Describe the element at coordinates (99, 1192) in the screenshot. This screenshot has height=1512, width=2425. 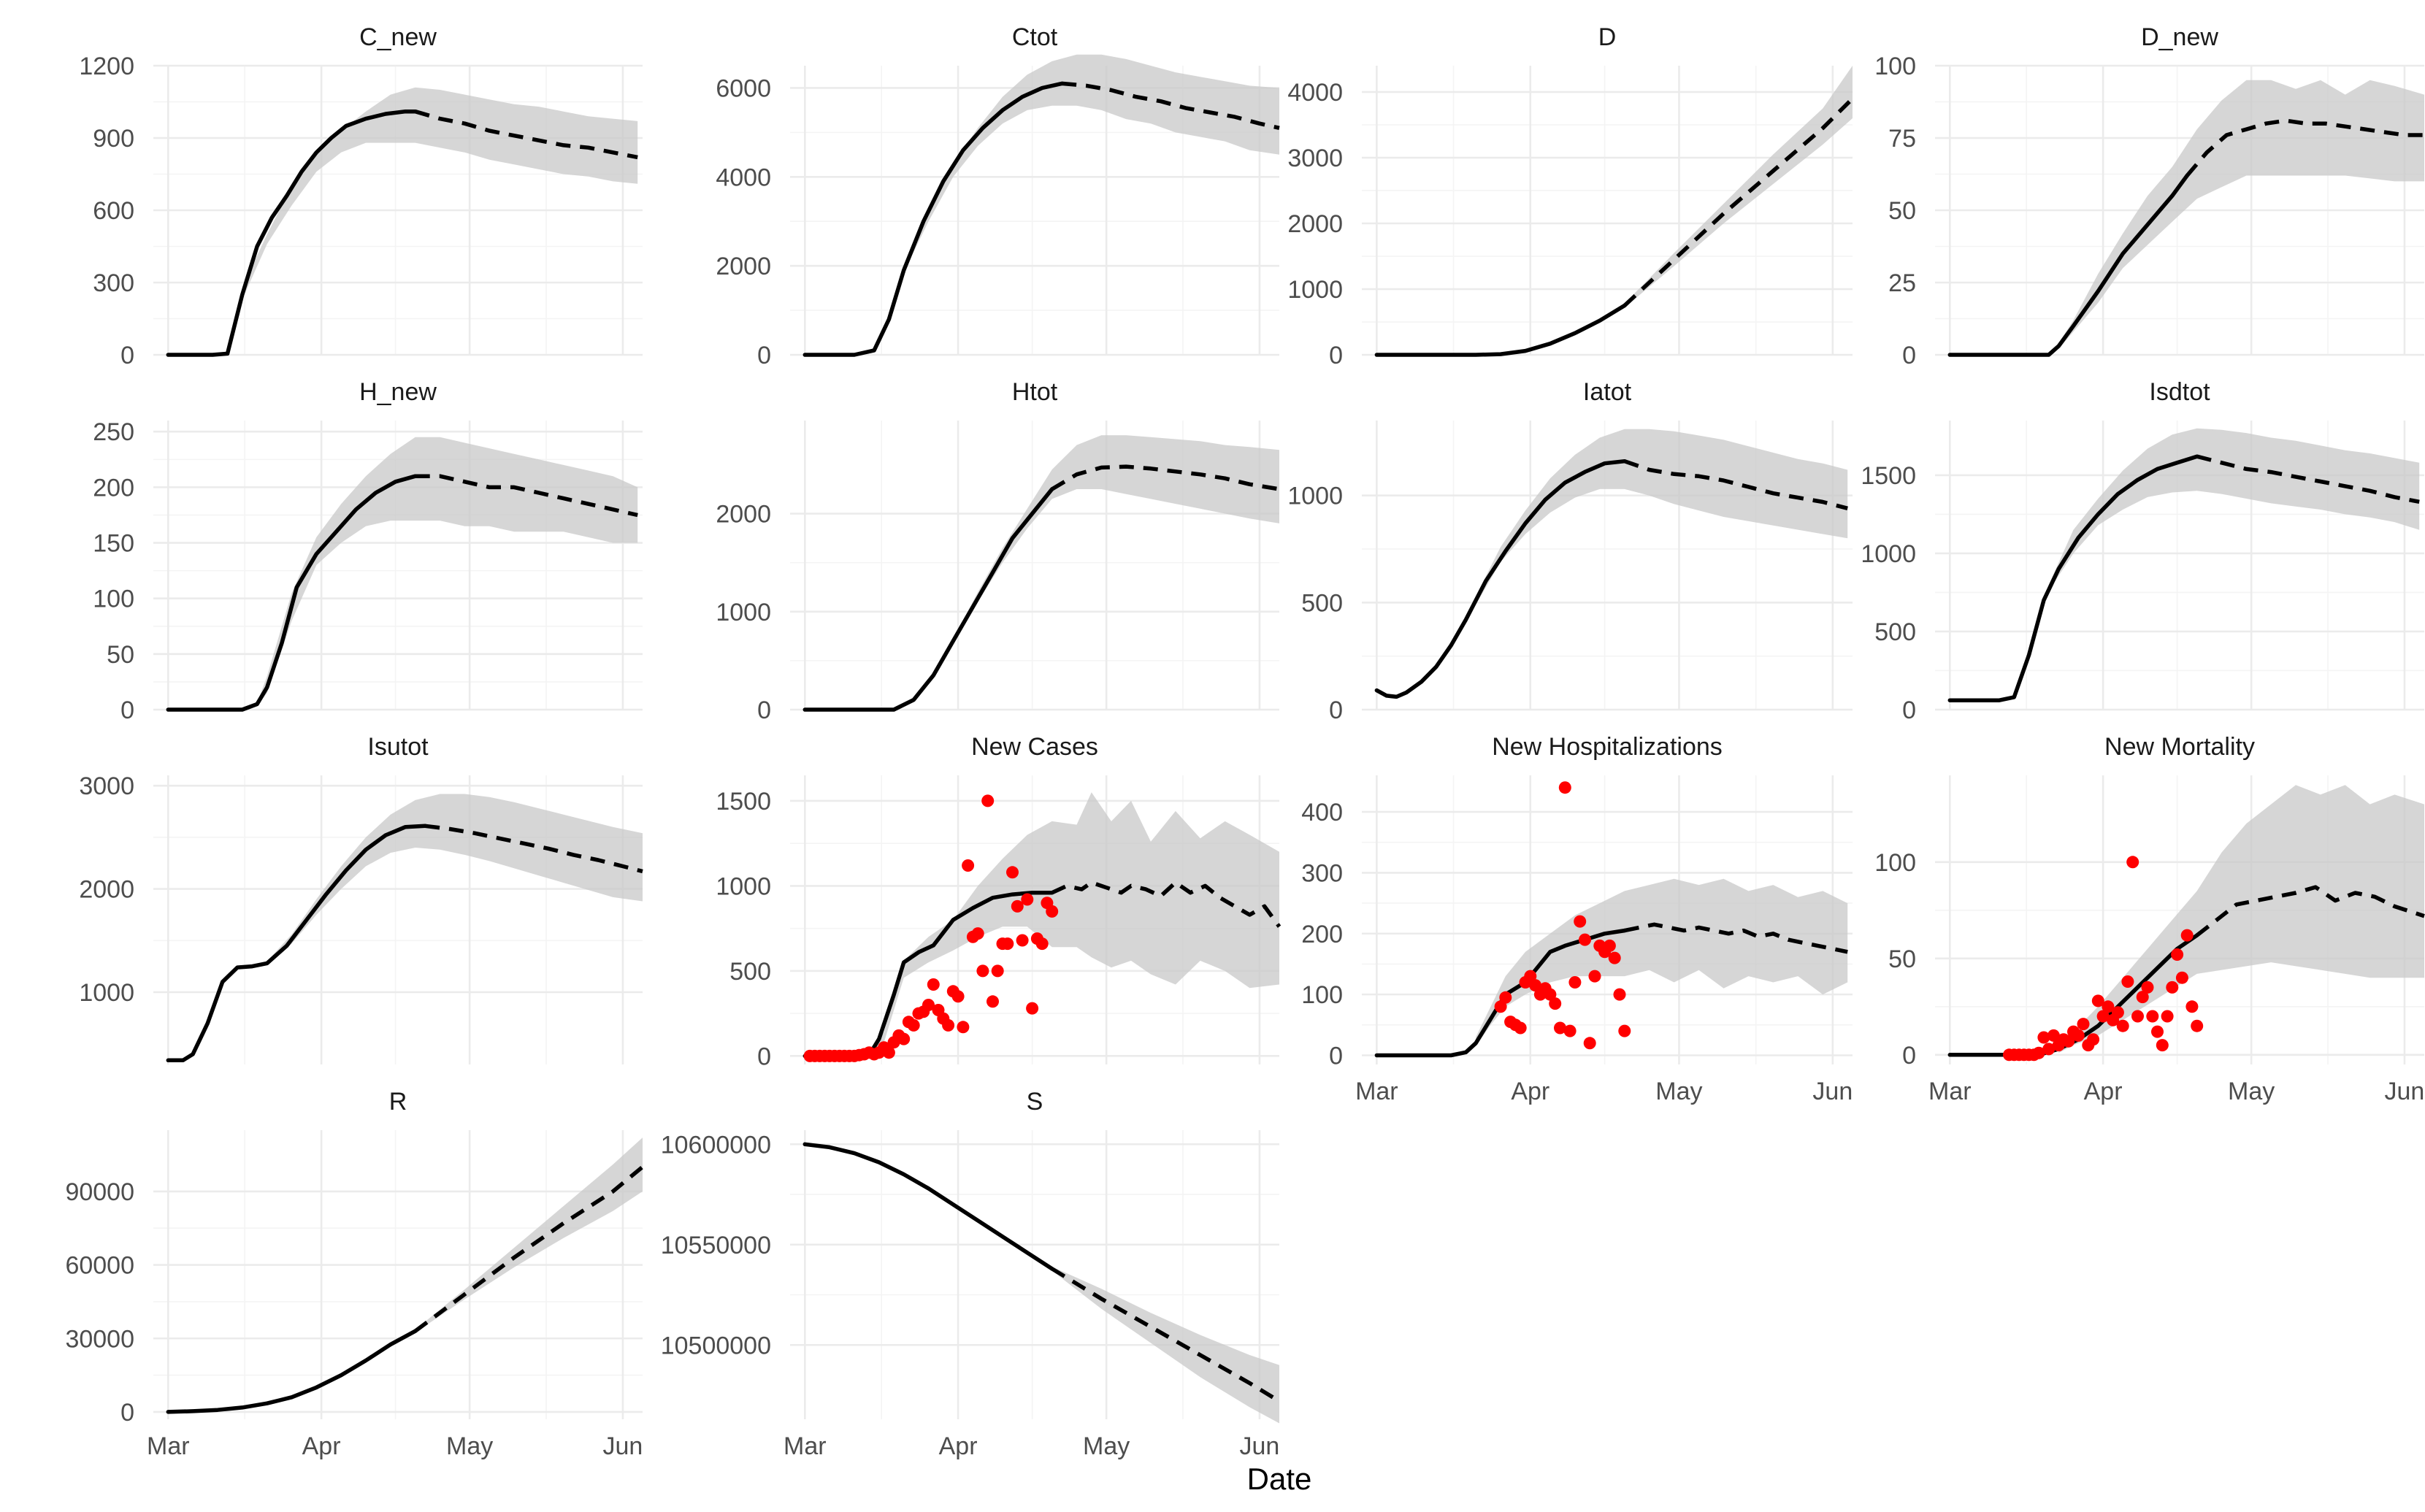
I see `y-tick-label: 90000` at that location.